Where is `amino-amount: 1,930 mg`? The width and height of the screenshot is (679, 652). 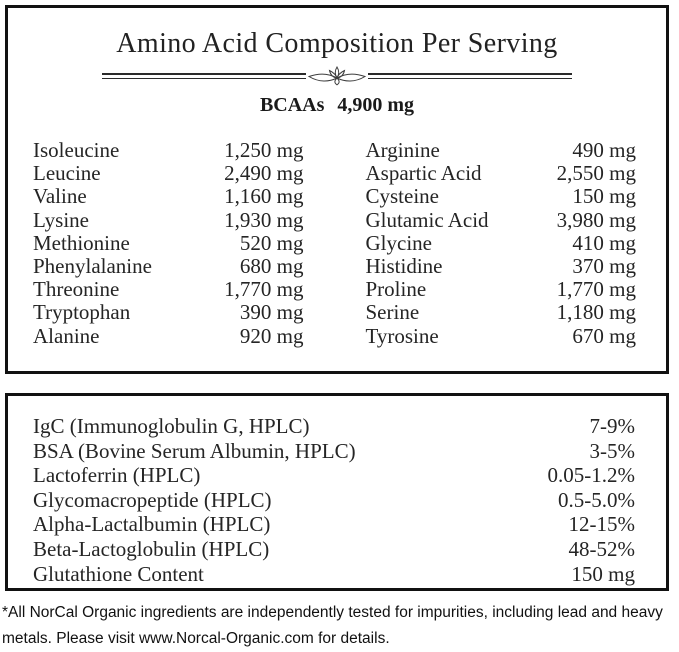
amino-amount: 1,930 mg is located at coordinates (264, 219).